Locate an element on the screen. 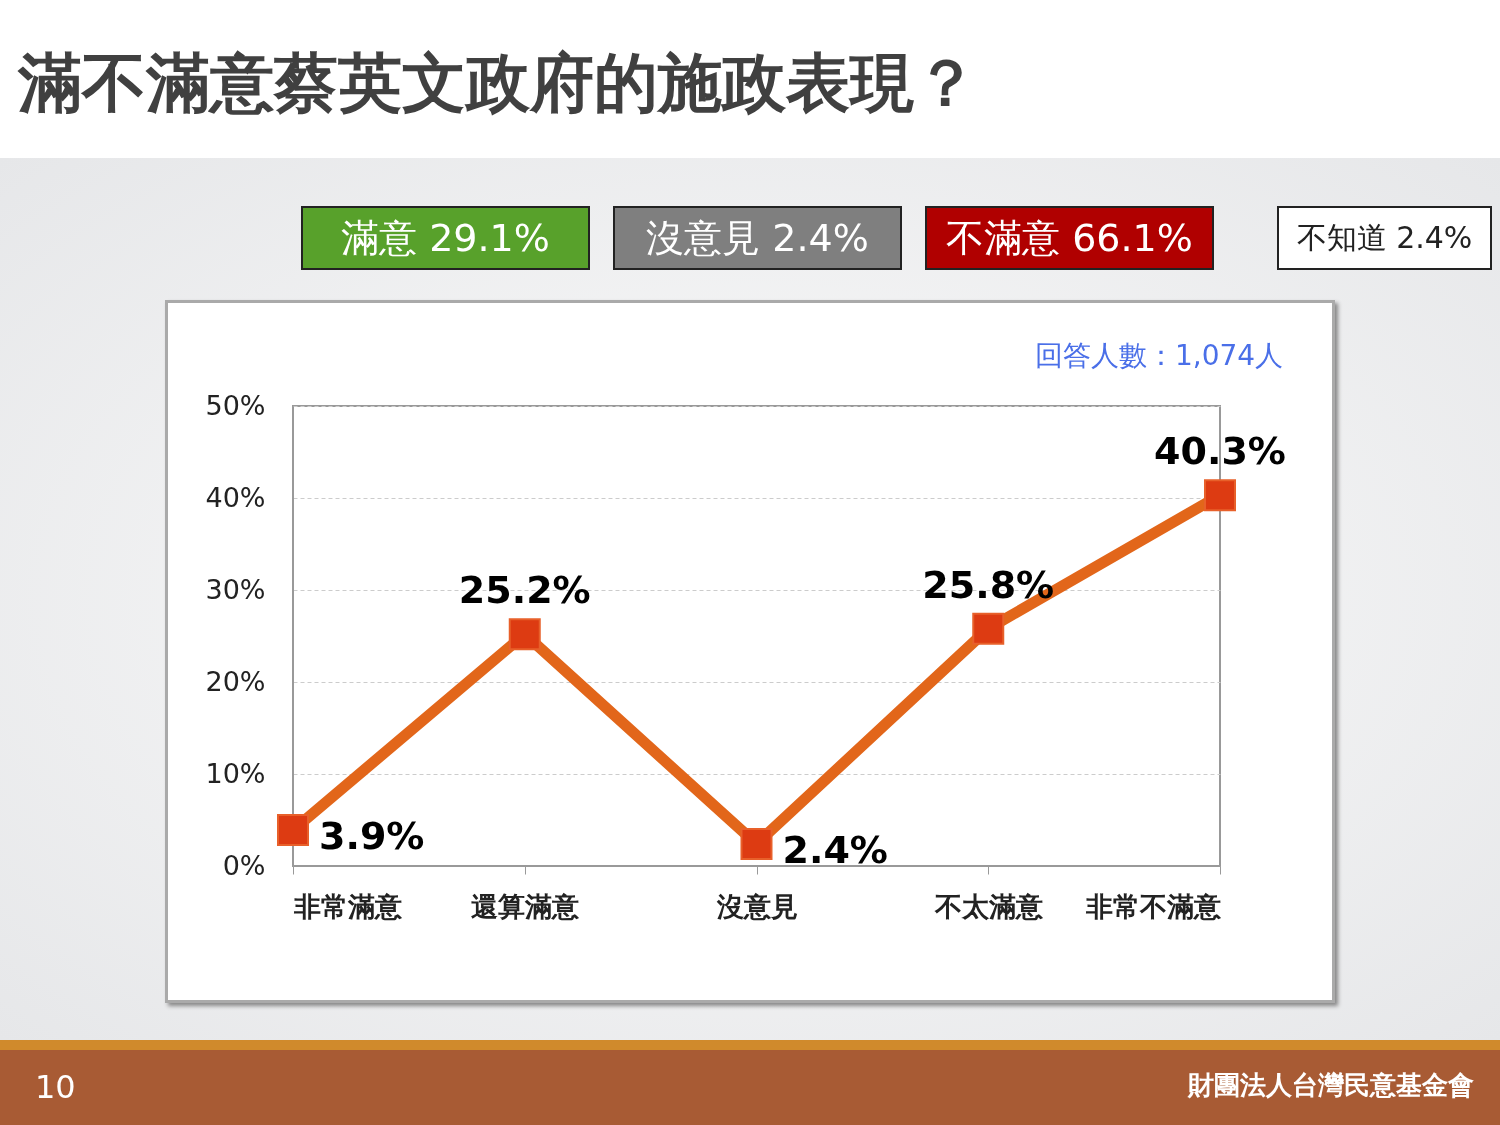 The image size is (1500, 1125). y-tick-label: 40% is located at coordinates (235, 497).